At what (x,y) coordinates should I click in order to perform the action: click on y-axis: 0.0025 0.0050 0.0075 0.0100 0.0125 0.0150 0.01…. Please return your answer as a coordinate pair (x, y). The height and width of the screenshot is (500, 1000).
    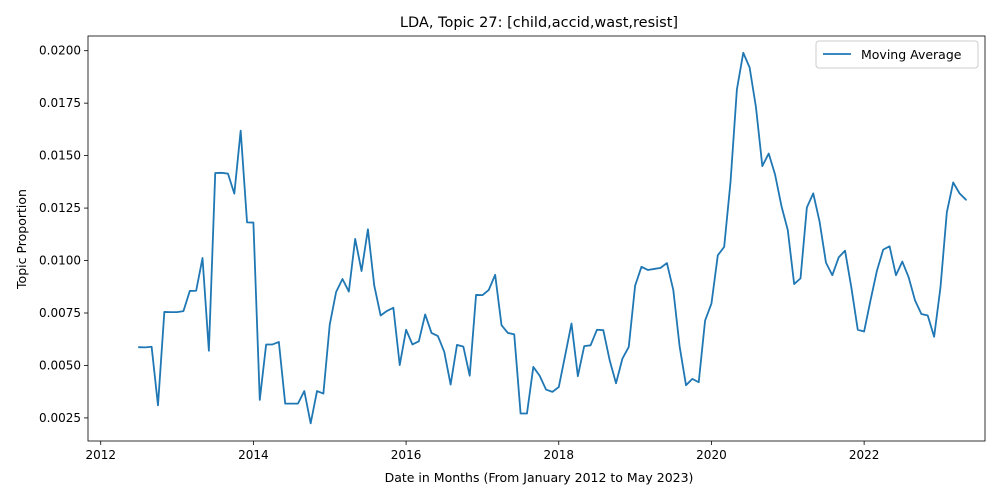
    Looking at the image, I should click on (63, 234).